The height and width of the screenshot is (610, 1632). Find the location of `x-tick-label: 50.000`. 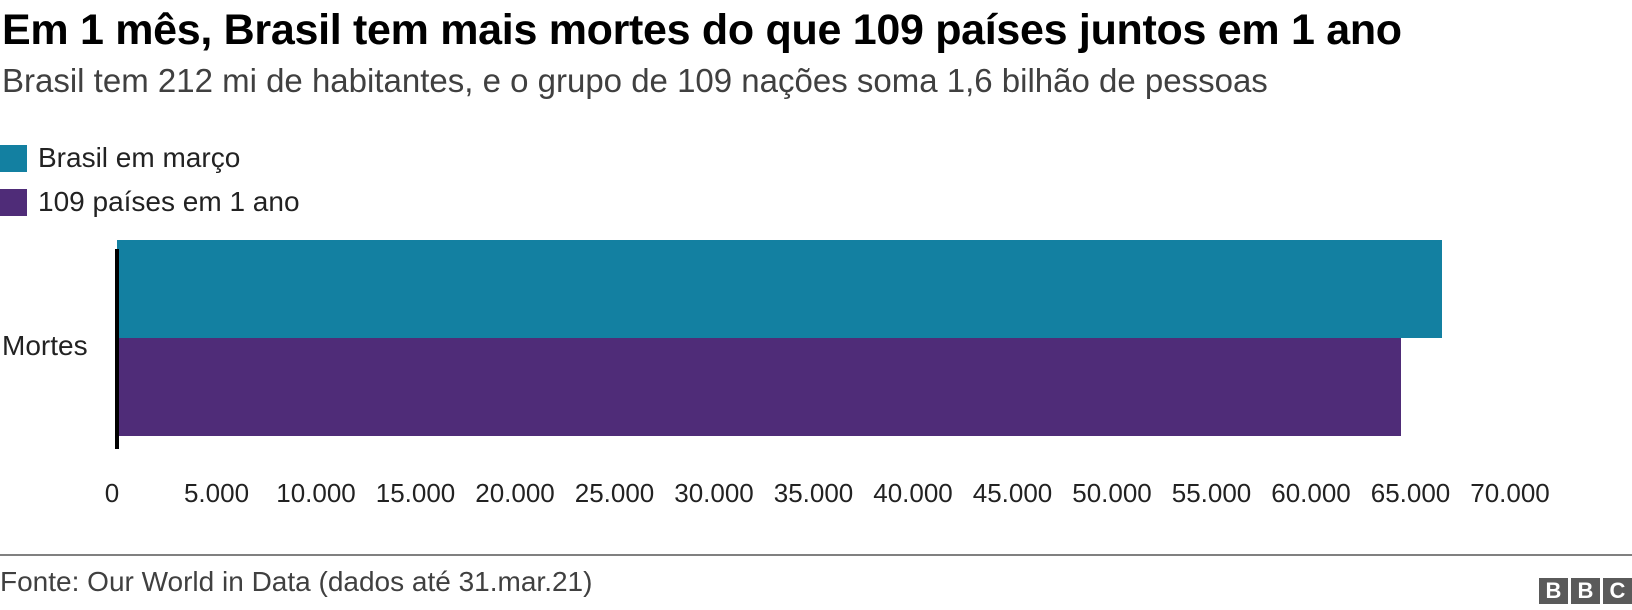

x-tick-label: 50.000 is located at coordinates (1112, 493).